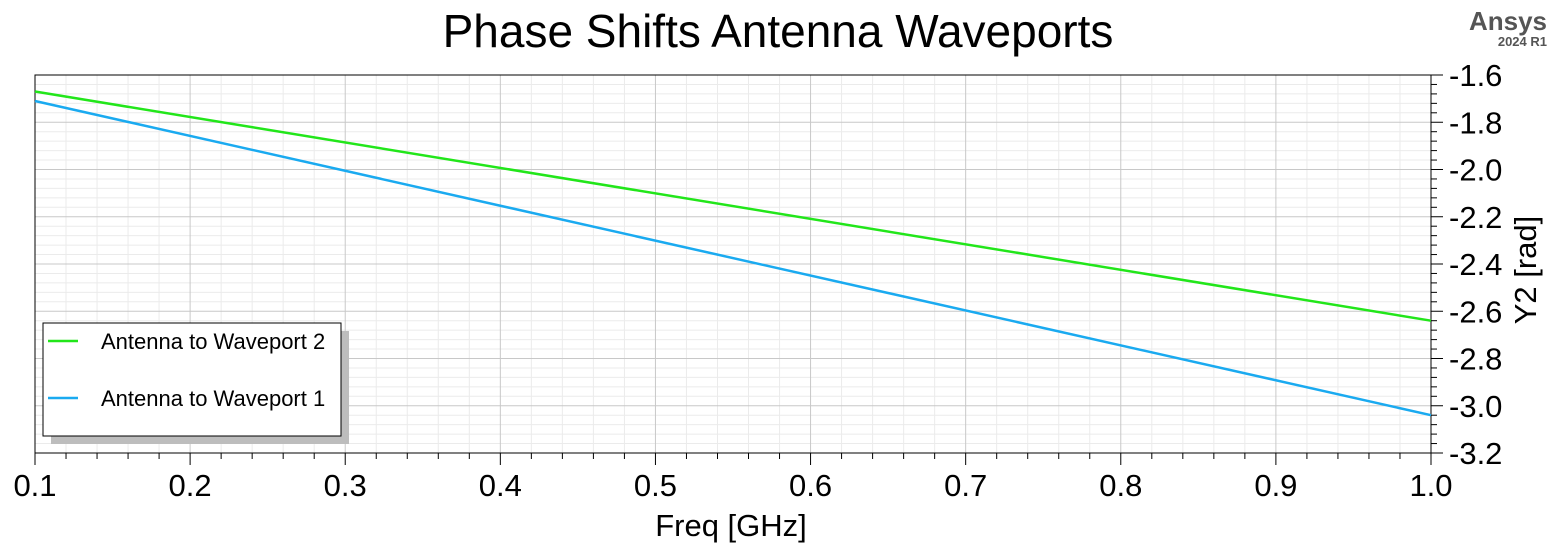 This screenshot has height=544, width=1561. What do you see at coordinates (213, 341) in the screenshot?
I see `legend-label-waveport-2: Antenna to Waveport 2` at bounding box center [213, 341].